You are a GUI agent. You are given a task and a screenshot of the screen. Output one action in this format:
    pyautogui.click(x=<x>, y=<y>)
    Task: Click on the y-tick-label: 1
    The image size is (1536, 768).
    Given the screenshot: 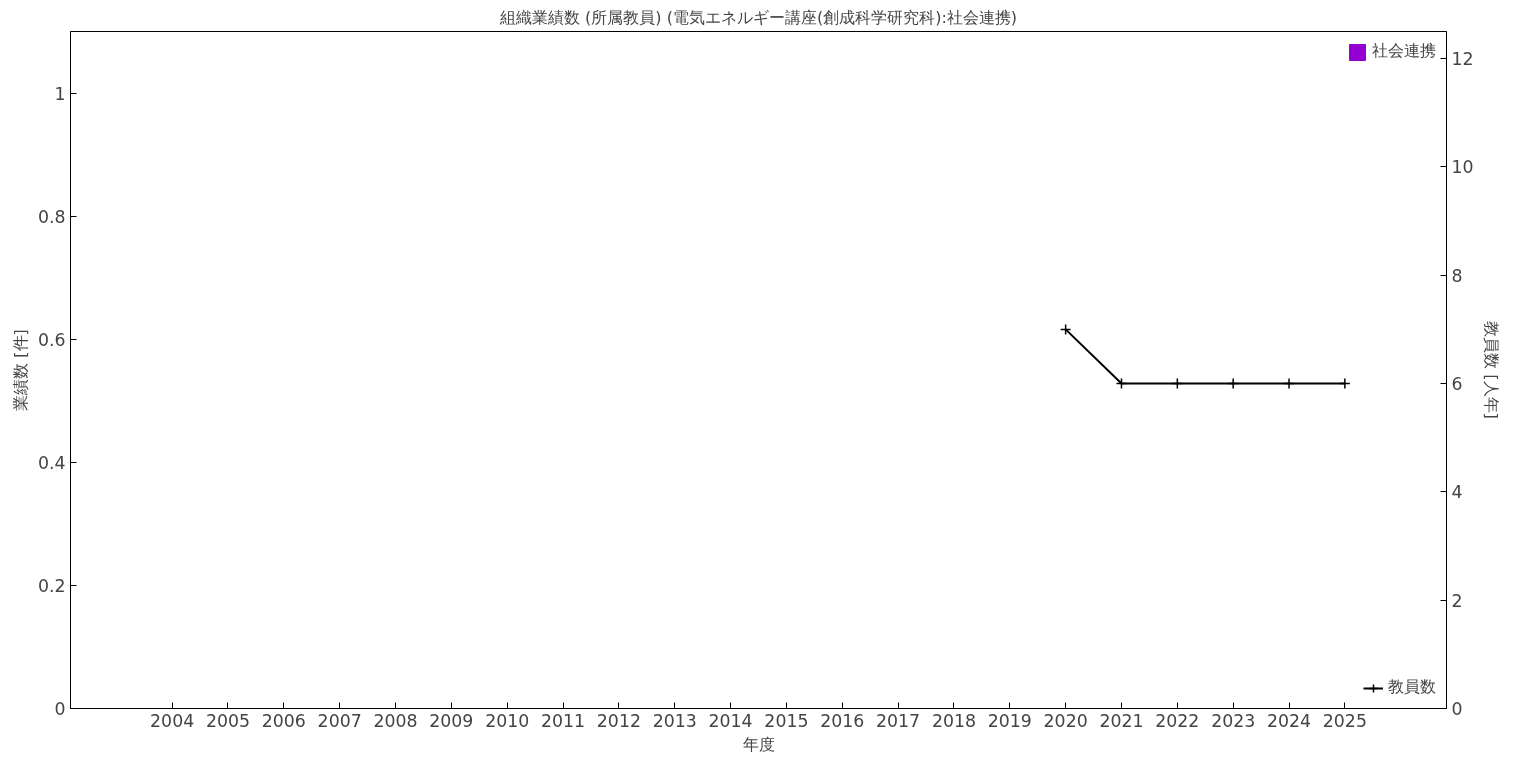 What is the action you would take?
    pyautogui.click(x=60, y=93)
    